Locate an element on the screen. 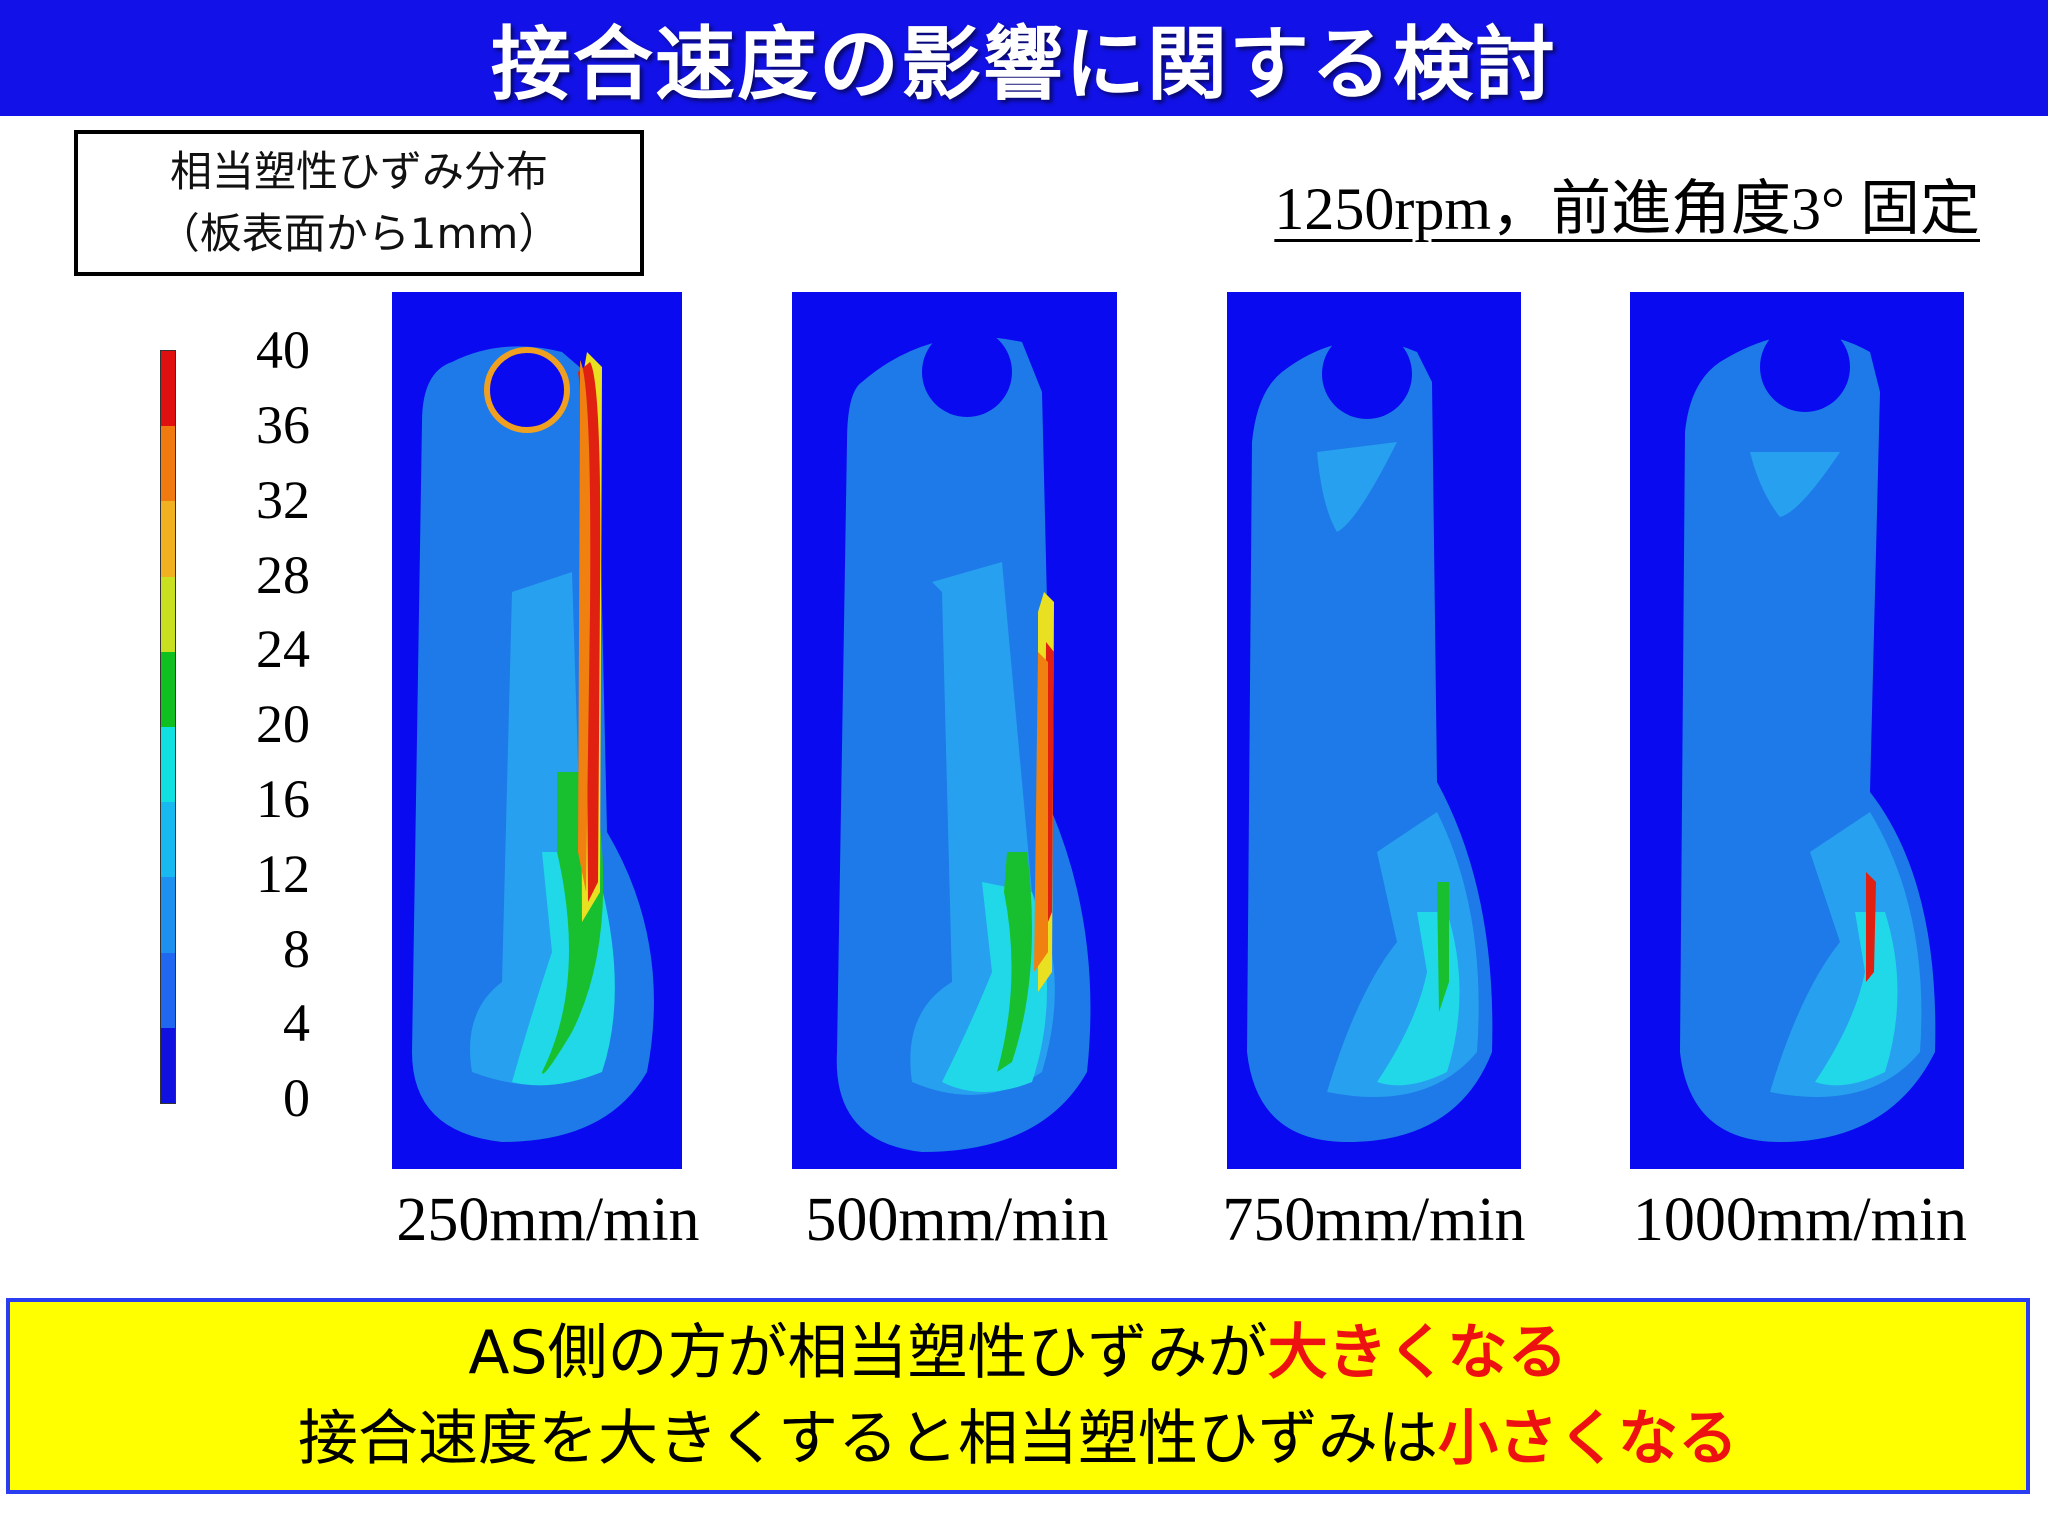  strain-map-250-image is located at coordinates (533, 744).